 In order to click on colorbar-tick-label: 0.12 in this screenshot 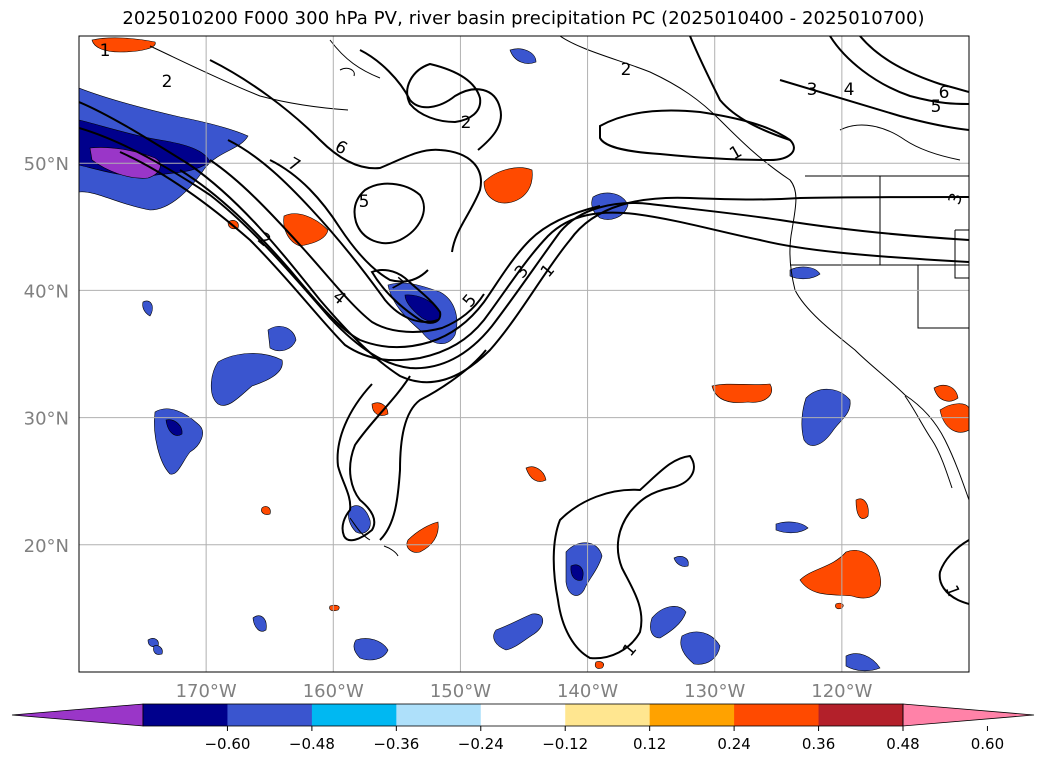, I will do `click(649, 744)`.